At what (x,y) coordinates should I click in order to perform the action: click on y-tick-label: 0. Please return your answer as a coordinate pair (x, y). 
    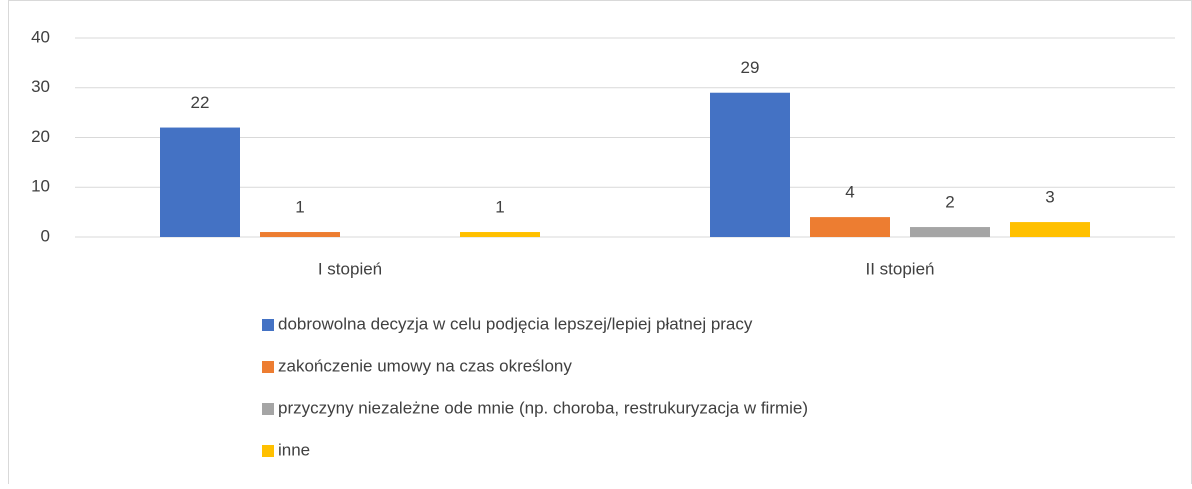
    Looking at the image, I should click on (45, 235).